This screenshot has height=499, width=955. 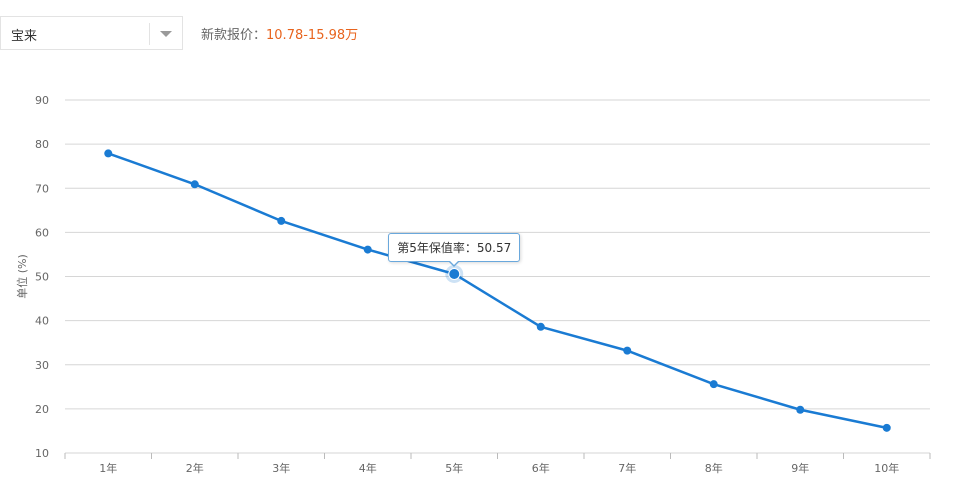 I want to click on x-tick-label: 7年, so click(x=627, y=468).